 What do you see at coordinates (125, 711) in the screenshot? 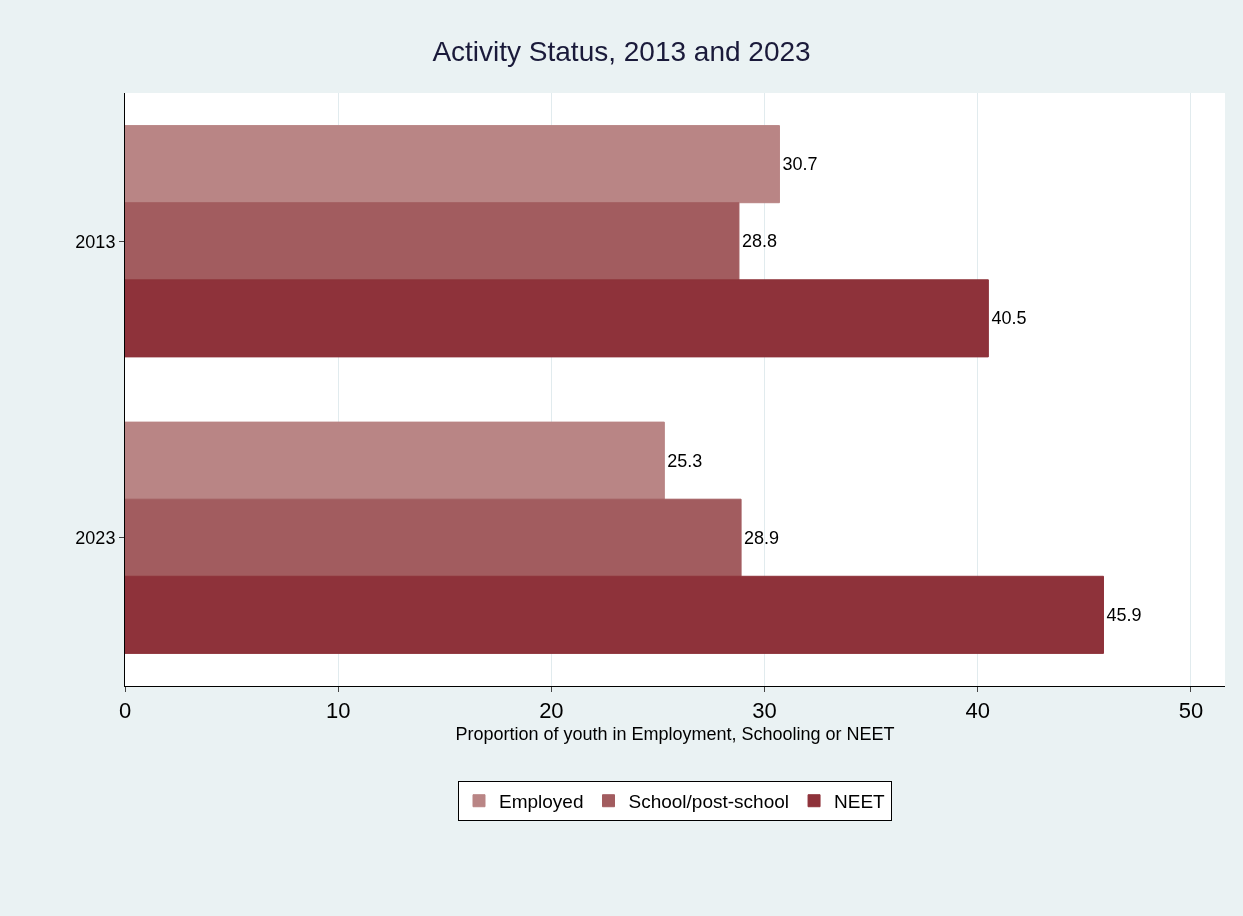
I see `x-tick-label: 0` at bounding box center [125, 711].